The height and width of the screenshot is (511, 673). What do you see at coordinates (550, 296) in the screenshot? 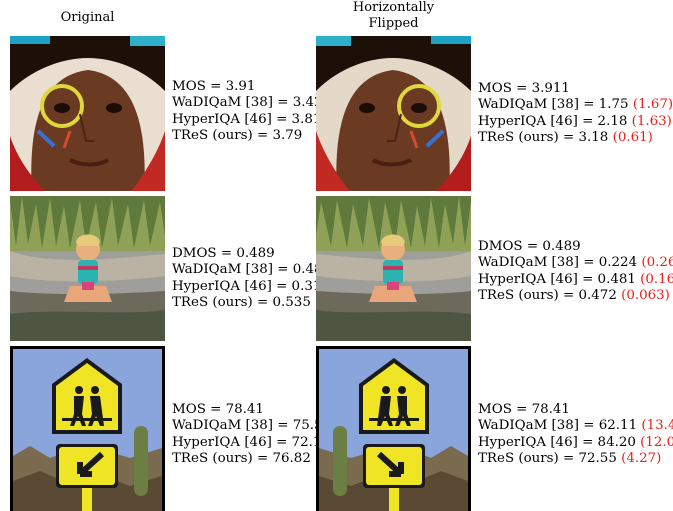
I see `tres-value: TReS (ours) = 0.472` at bounding box center [550, 296].